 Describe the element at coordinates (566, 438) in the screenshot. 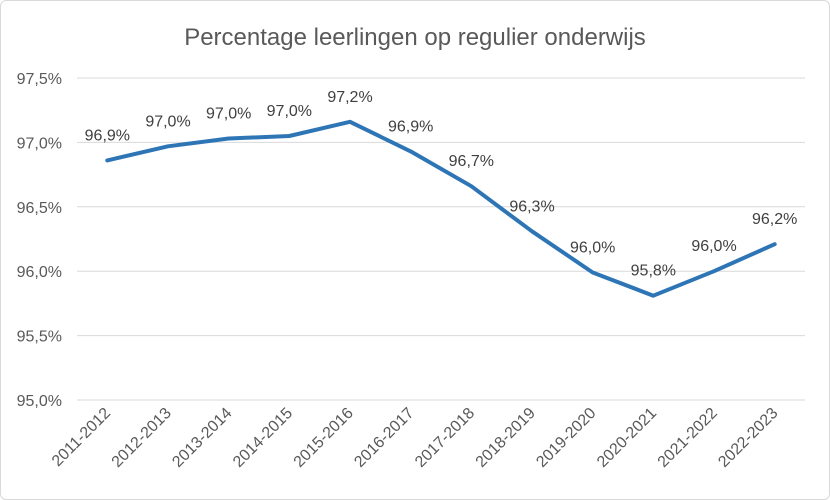

I see `x-tick-label: 2019-2020` at that location.